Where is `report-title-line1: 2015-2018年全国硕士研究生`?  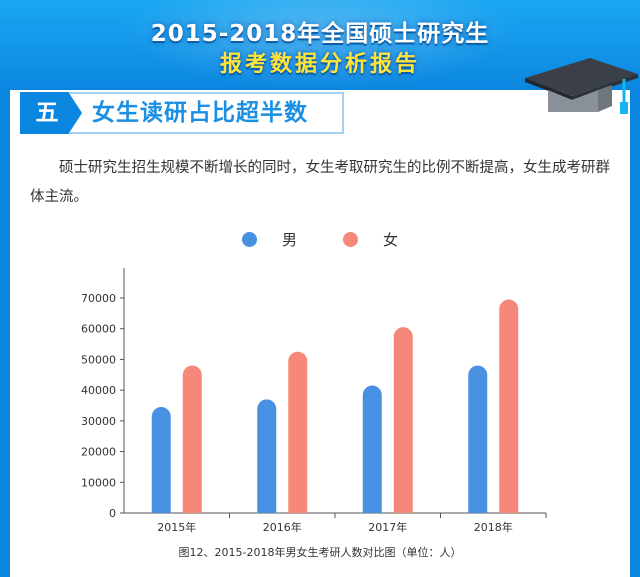 report-title-line1: 2015-2018年全国硕士研究生 is located at coordinates (320, 34).